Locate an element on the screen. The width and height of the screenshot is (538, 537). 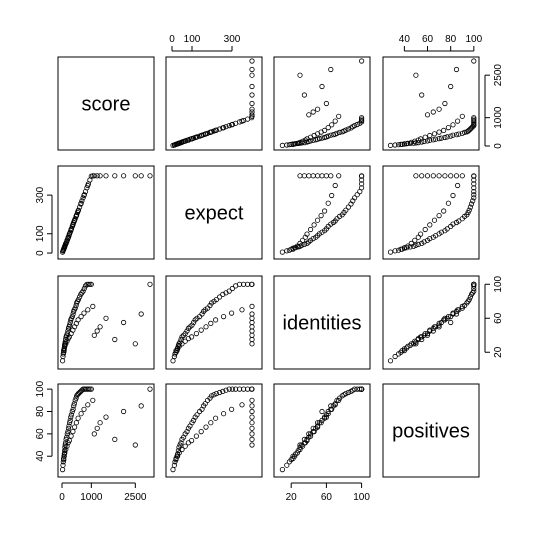
diagonal-label-score: score is located at coordinates (106, 105).